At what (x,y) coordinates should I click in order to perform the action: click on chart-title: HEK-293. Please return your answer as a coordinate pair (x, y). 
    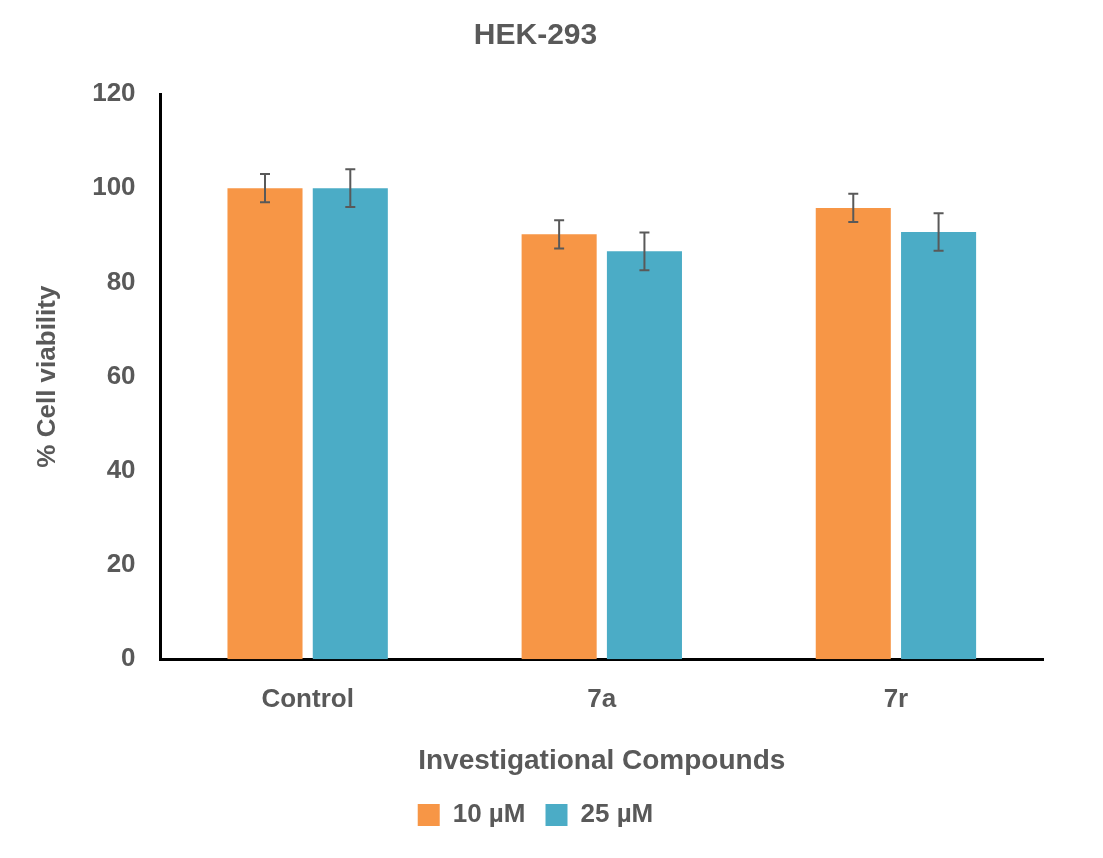
    Looking at the image, I should click on (535, 34).